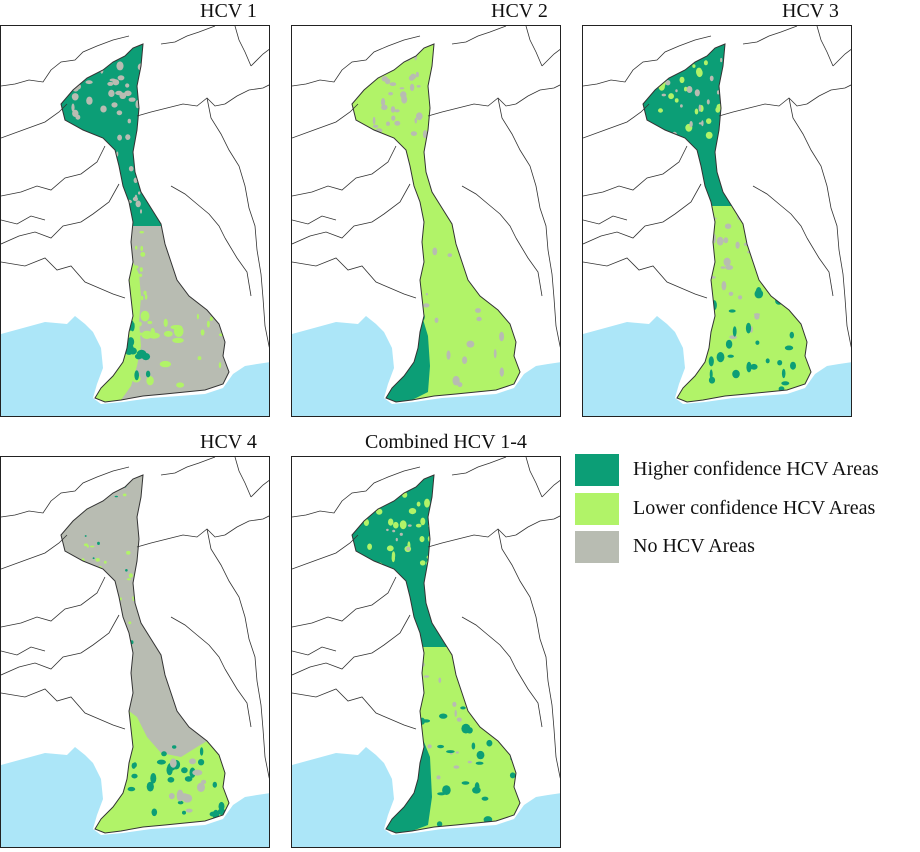 The width and height of the screenshot is (920, 852). I want to click on map-hcv2, so click(426, 221).